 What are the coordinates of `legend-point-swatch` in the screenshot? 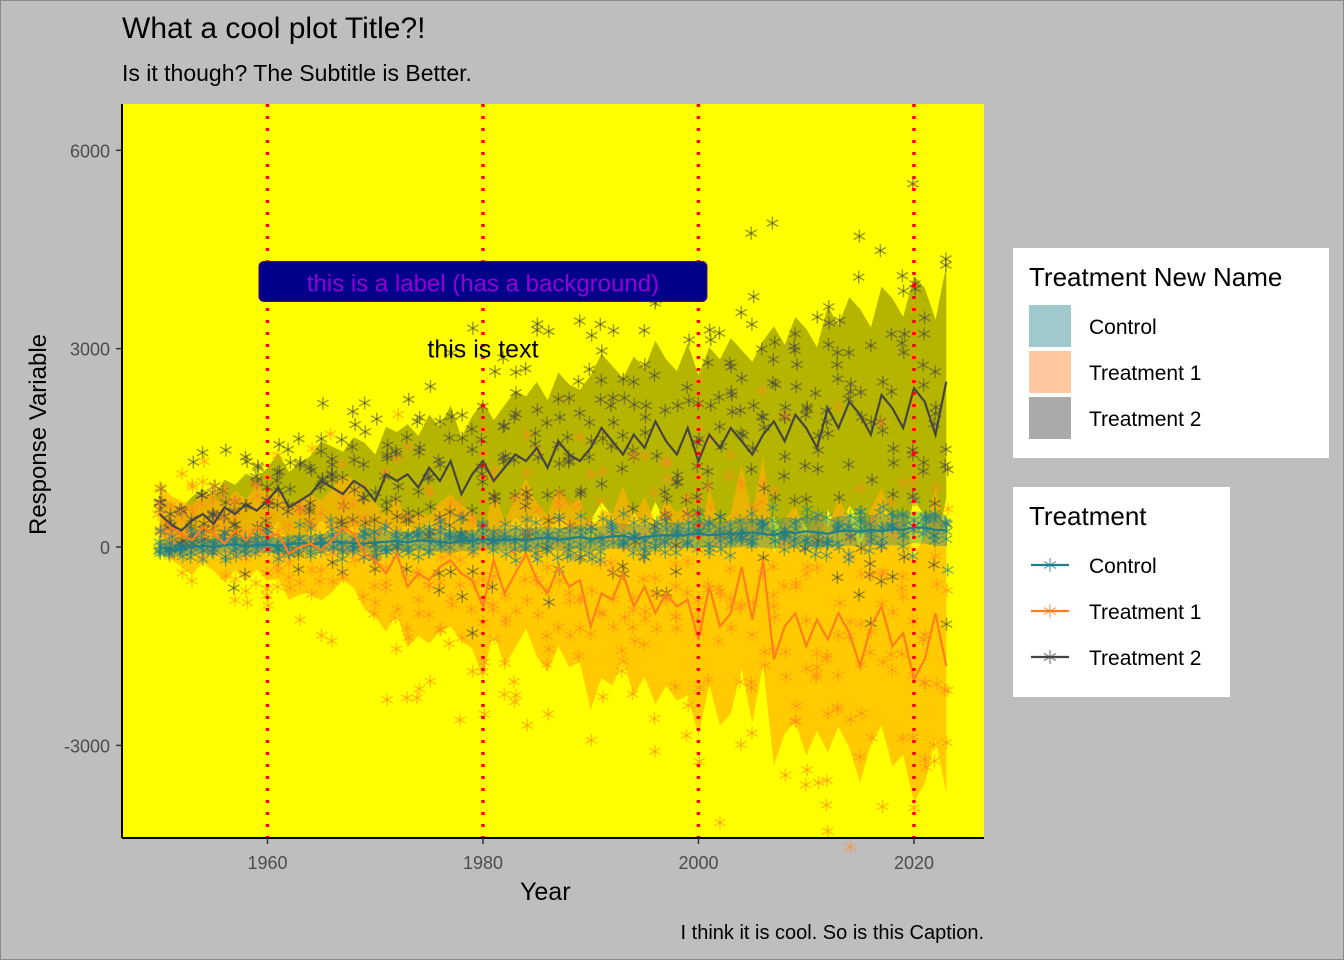 It's located at (1050, 565).